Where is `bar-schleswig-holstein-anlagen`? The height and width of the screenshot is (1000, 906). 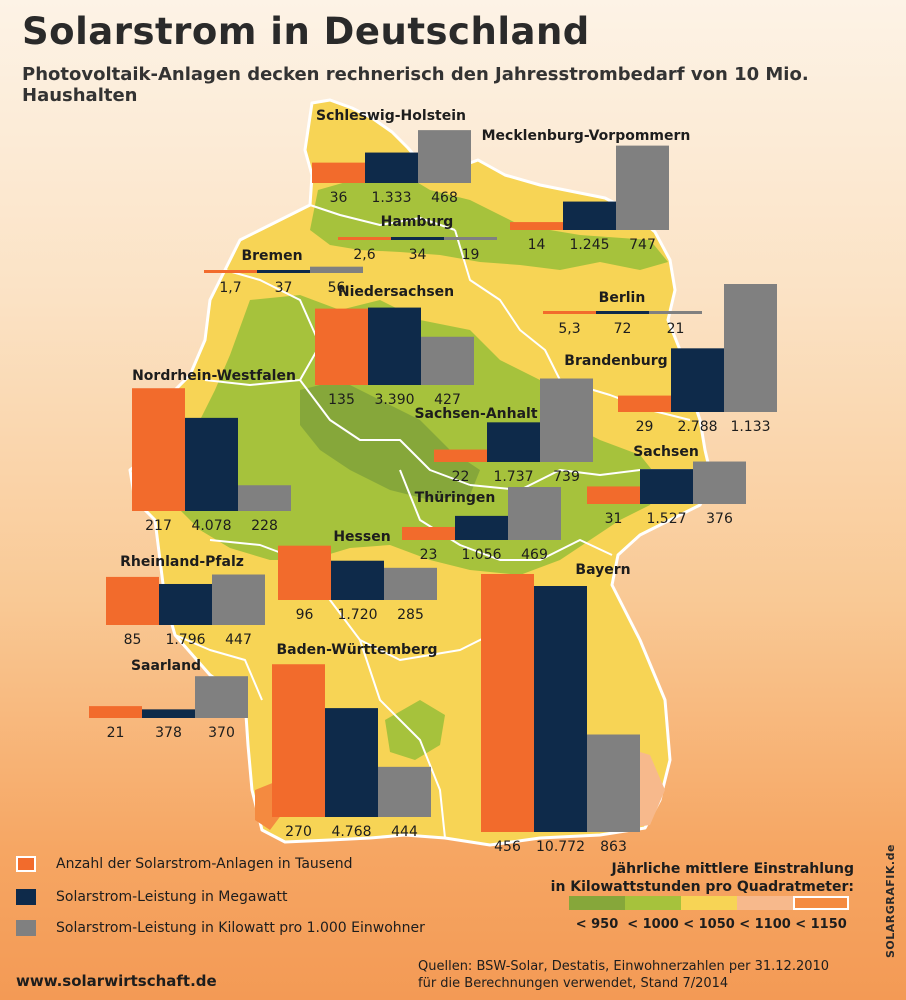 bar-schleswig-holstein-anlagen is located at coordinates (338, 172).